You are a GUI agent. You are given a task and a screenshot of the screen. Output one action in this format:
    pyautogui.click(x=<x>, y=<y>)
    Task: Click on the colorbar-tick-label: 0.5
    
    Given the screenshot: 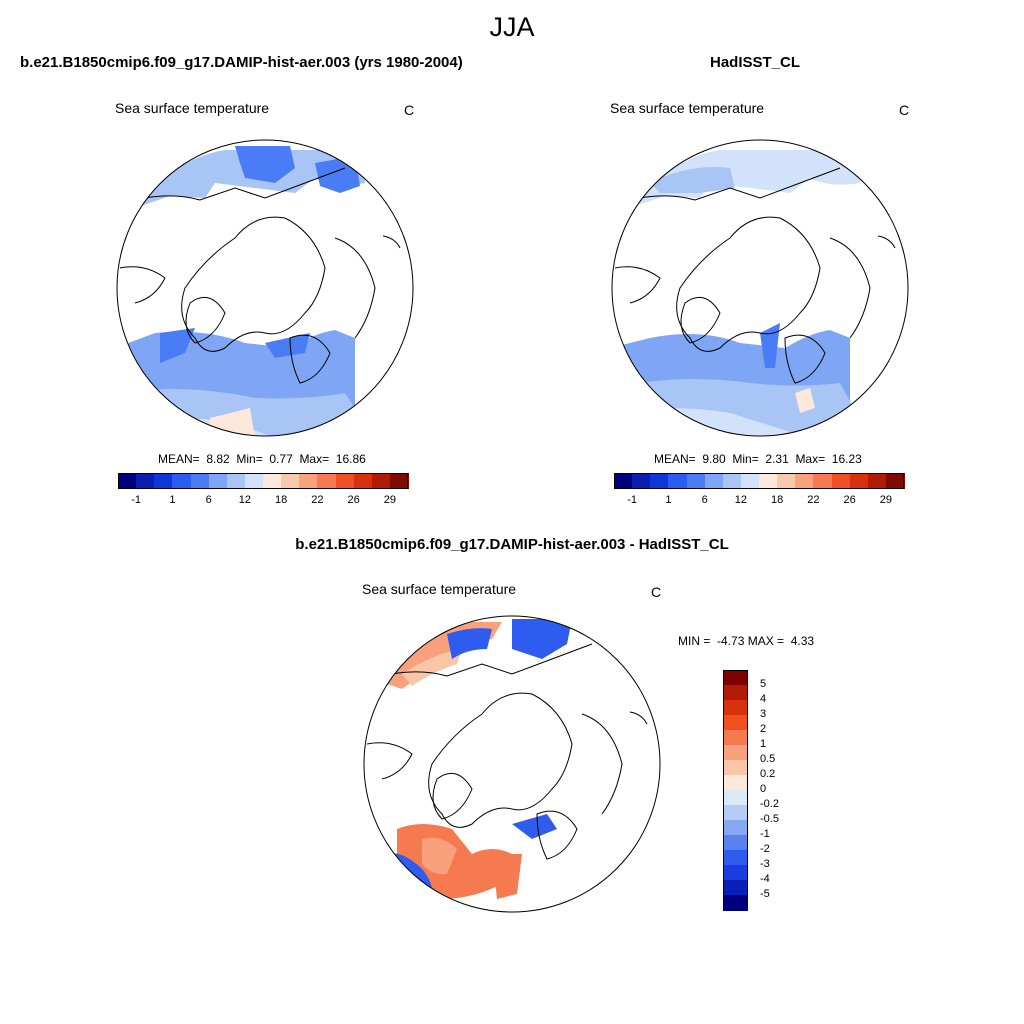 What is the action you would take?
    pyautogui.click(x=768, y=759)
    